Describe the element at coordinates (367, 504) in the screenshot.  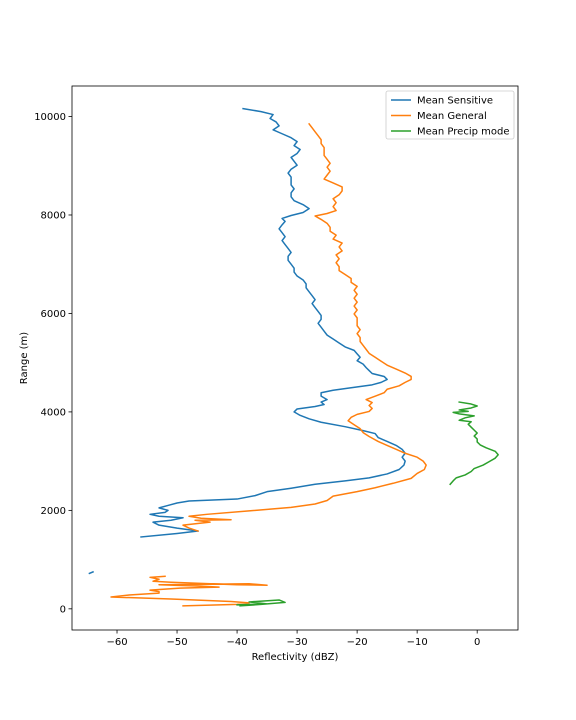
I see `series-mean-precip-mode` at that location.